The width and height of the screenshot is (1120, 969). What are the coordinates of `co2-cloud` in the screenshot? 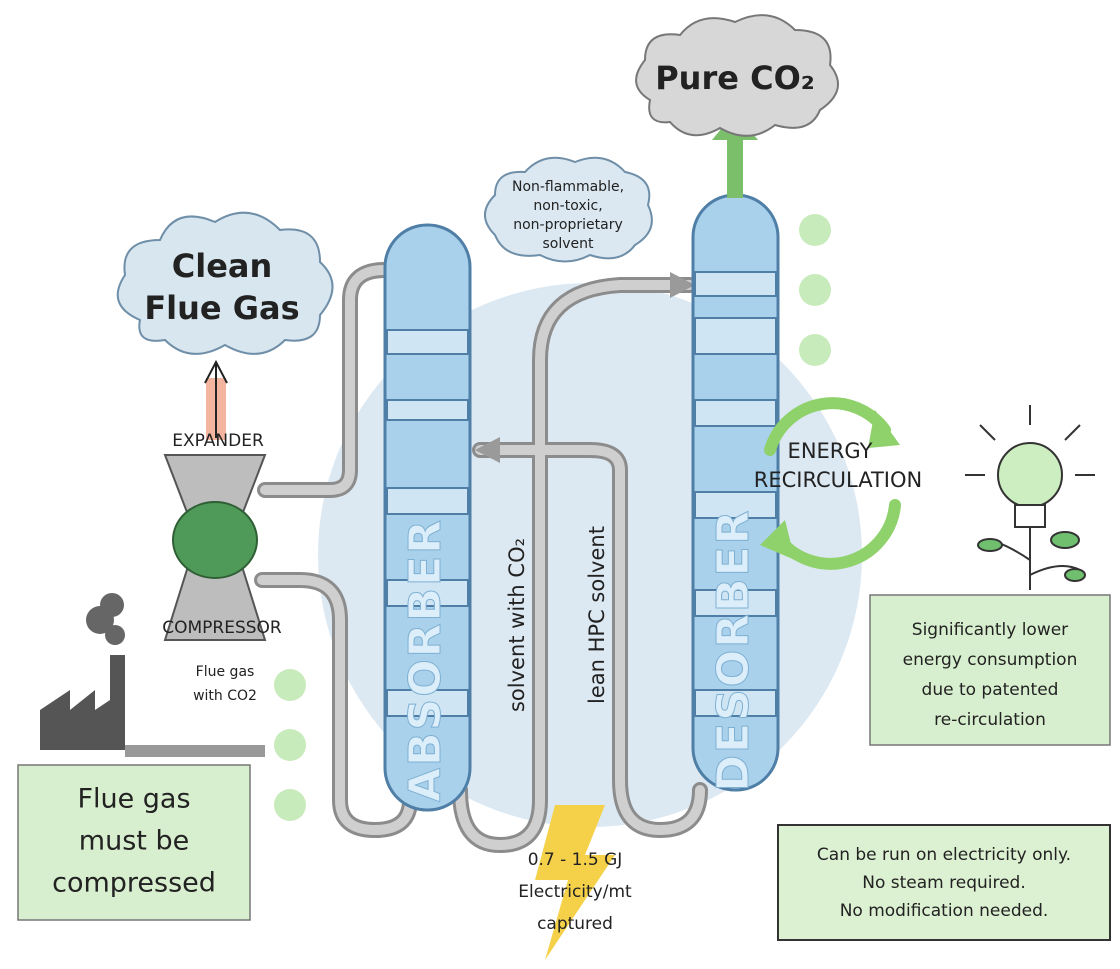 It's located at (737, 75).